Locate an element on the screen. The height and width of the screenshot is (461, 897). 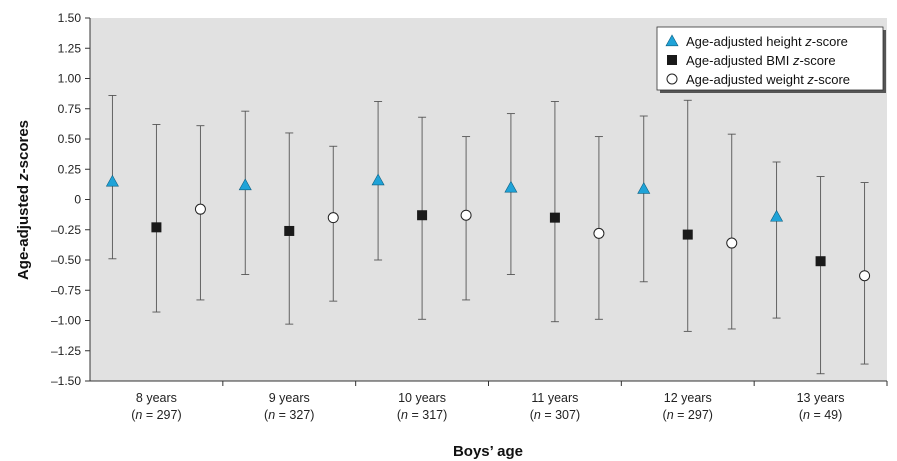
x-category-label: 11 years is located at coordinates (554, 398).